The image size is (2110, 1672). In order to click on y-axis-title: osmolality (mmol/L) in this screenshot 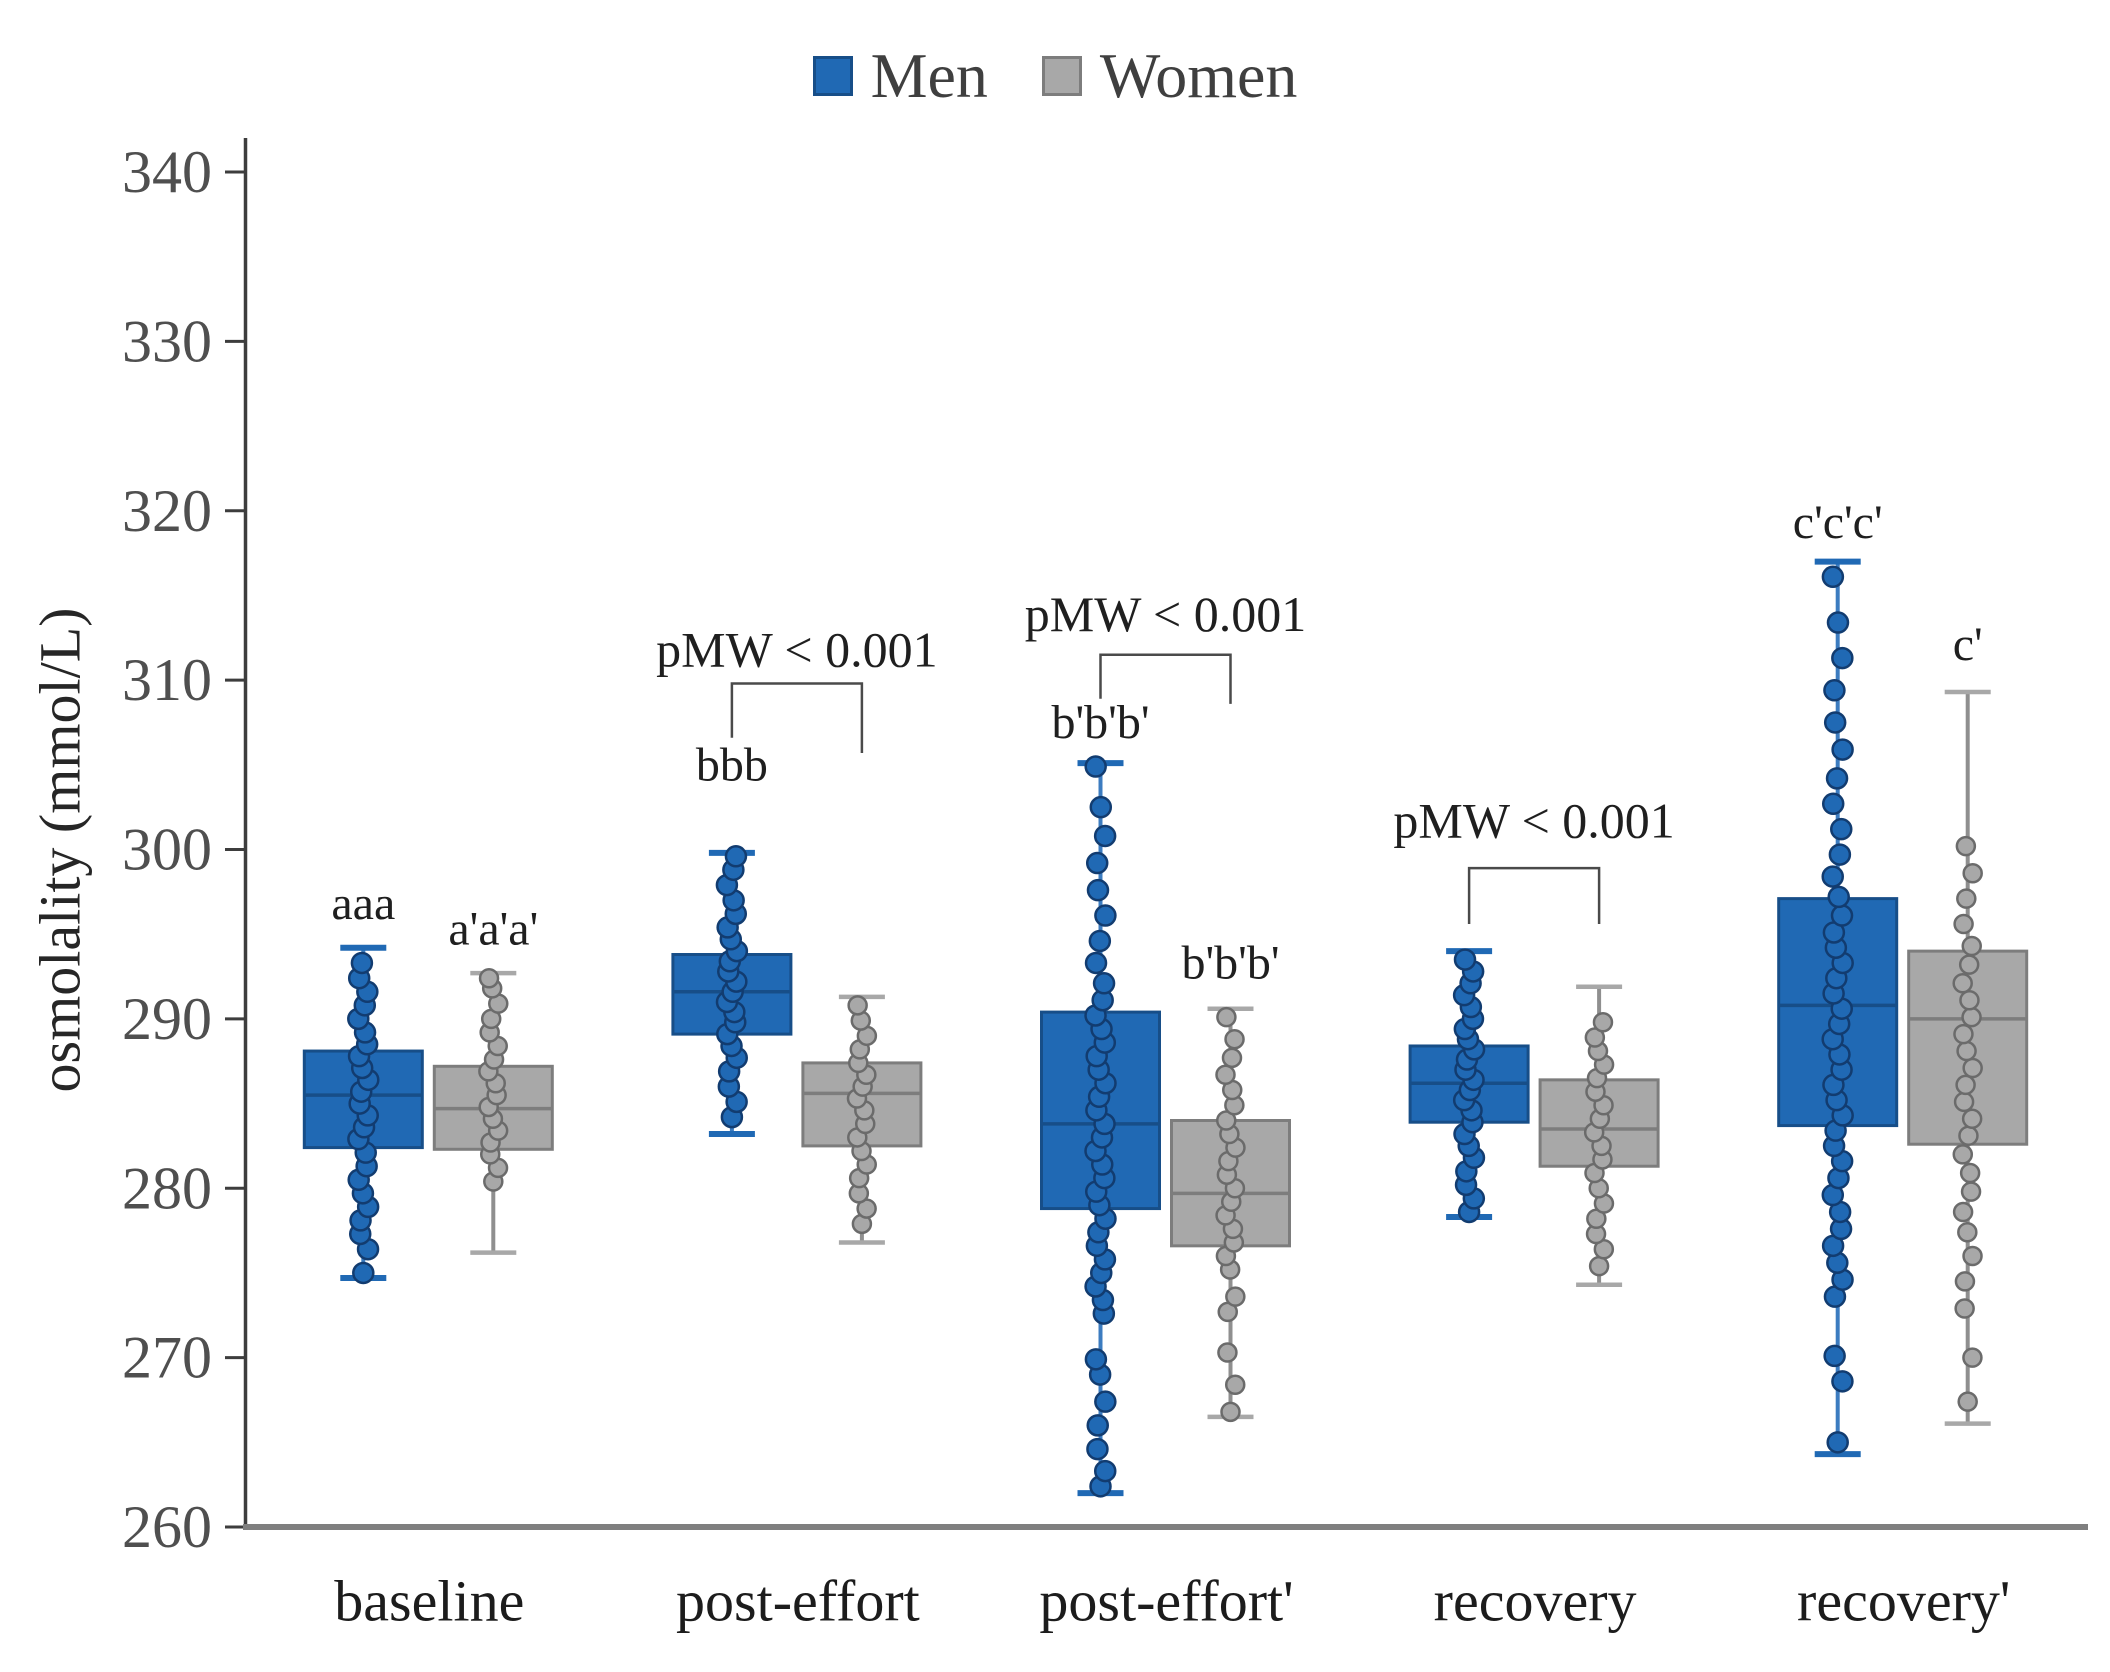, I will do `click(60, 850)`.